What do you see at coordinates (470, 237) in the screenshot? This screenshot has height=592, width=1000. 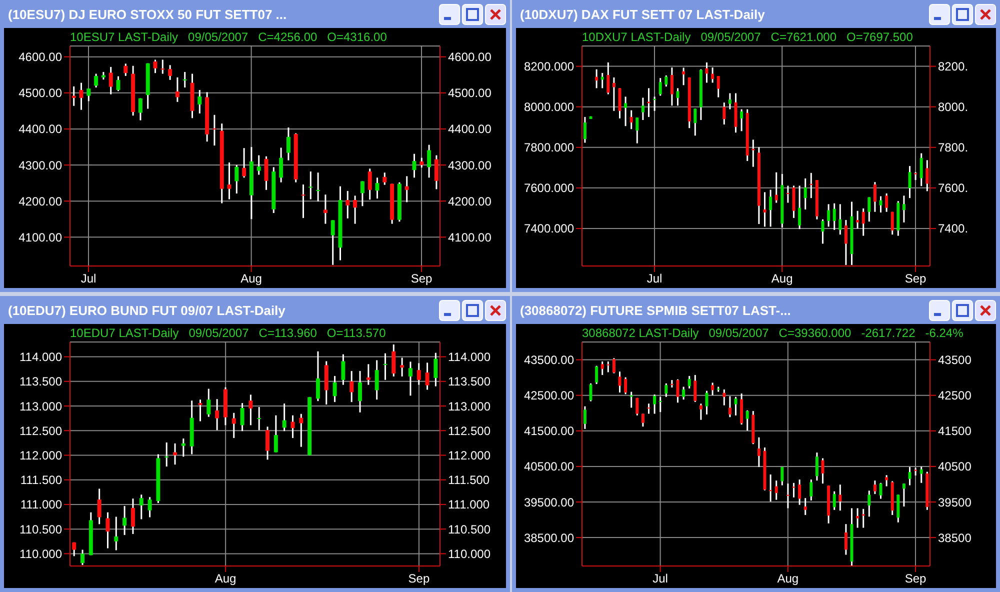 I see `y2-tick-label: 4100.00` at bounding box center [470, 237].